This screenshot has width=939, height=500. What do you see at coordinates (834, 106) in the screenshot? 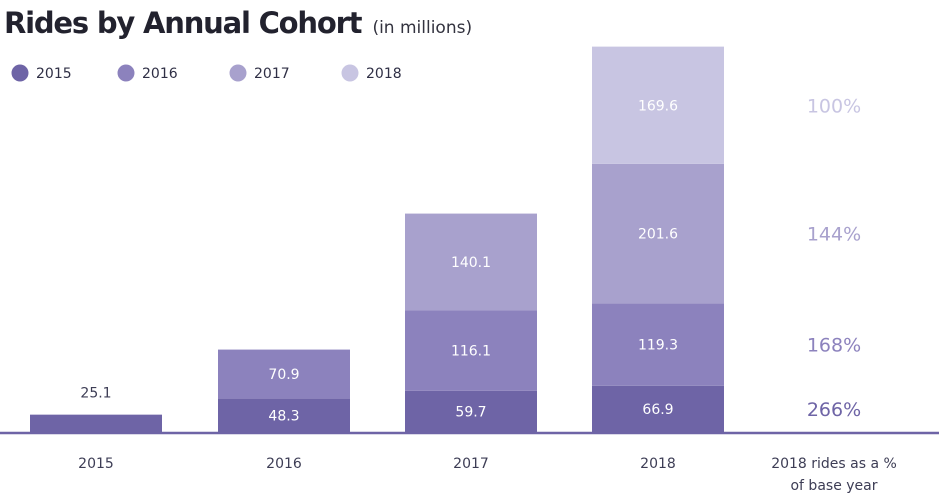
I see `pct-label-100: 100%` at bounding box center [834, 106].